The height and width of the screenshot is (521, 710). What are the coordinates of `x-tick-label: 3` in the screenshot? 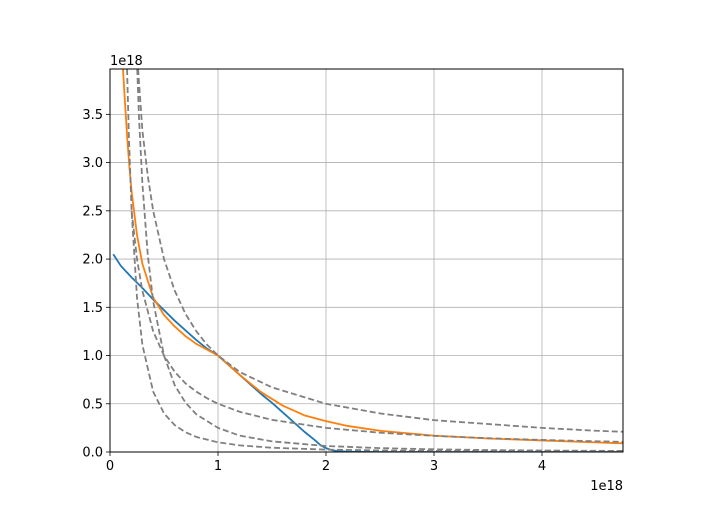 It's located at (434, 466).